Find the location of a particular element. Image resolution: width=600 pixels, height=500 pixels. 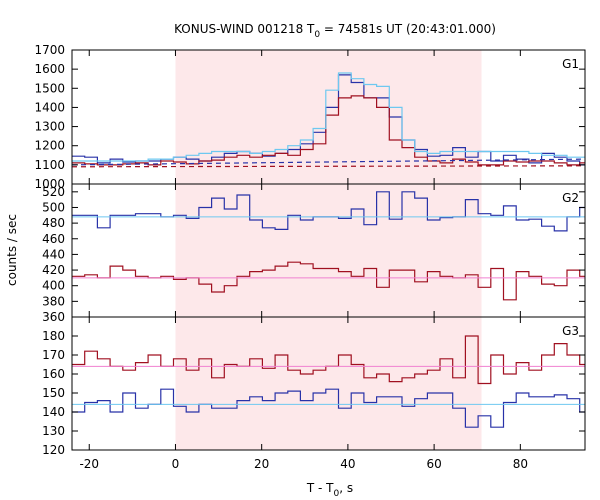

y-tick-label: 140 is located at coordinates (53, 412).